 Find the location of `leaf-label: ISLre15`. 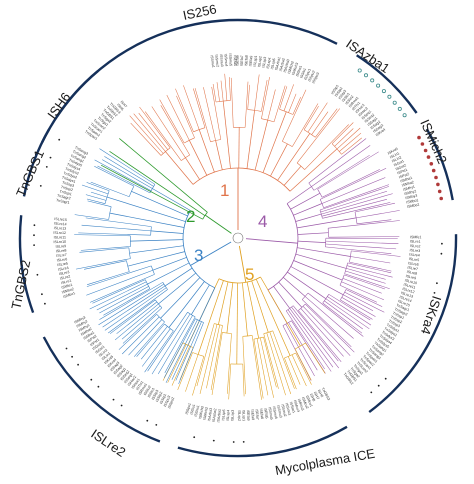

leaf-label: ISLre15 is located at coordinates (403, 303).